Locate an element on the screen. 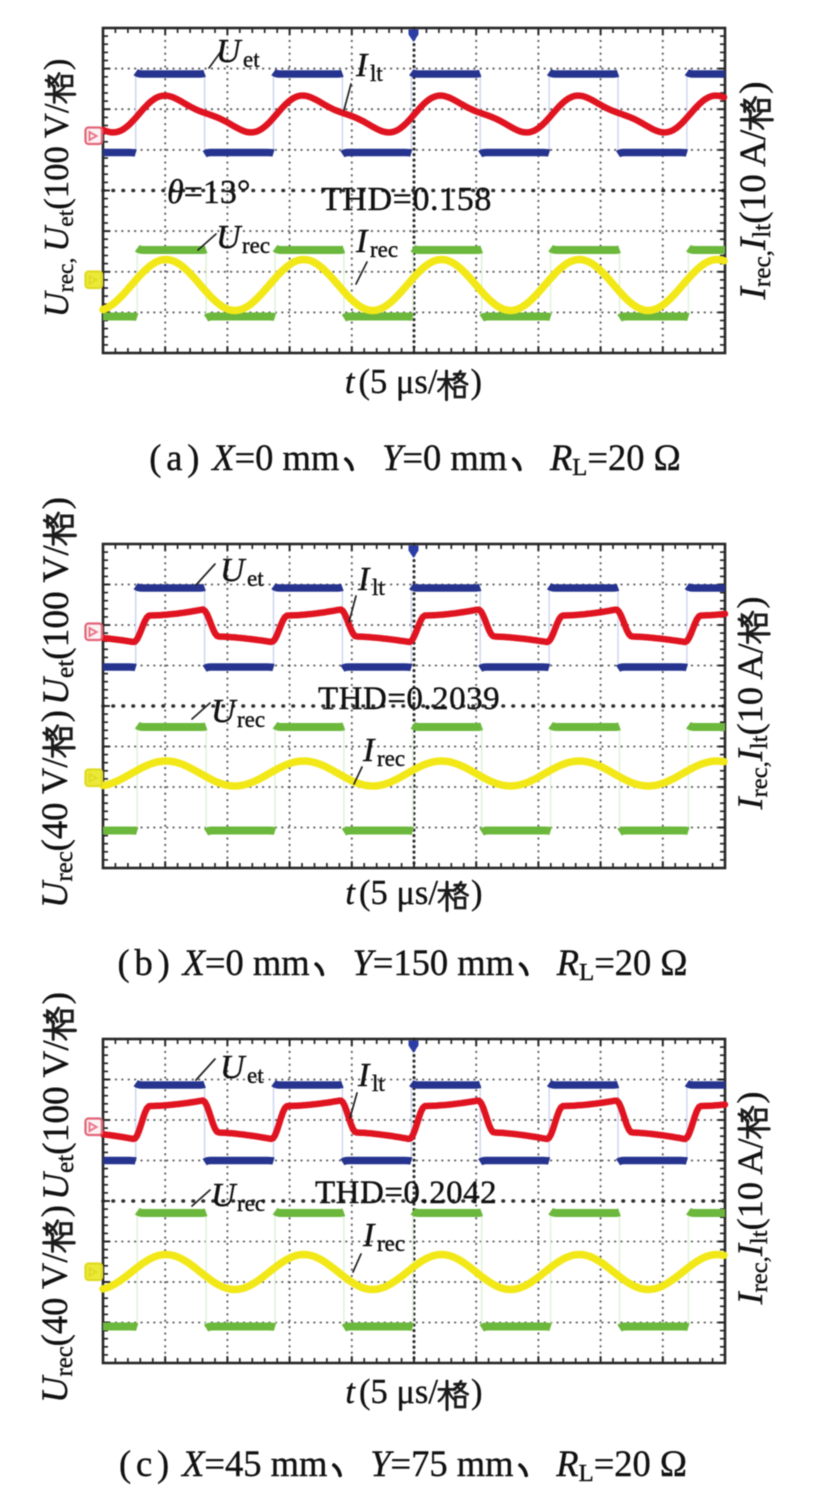 The image size is (827, 1509). svg-text: THD=0.158 is located at coordinates (406, 199).